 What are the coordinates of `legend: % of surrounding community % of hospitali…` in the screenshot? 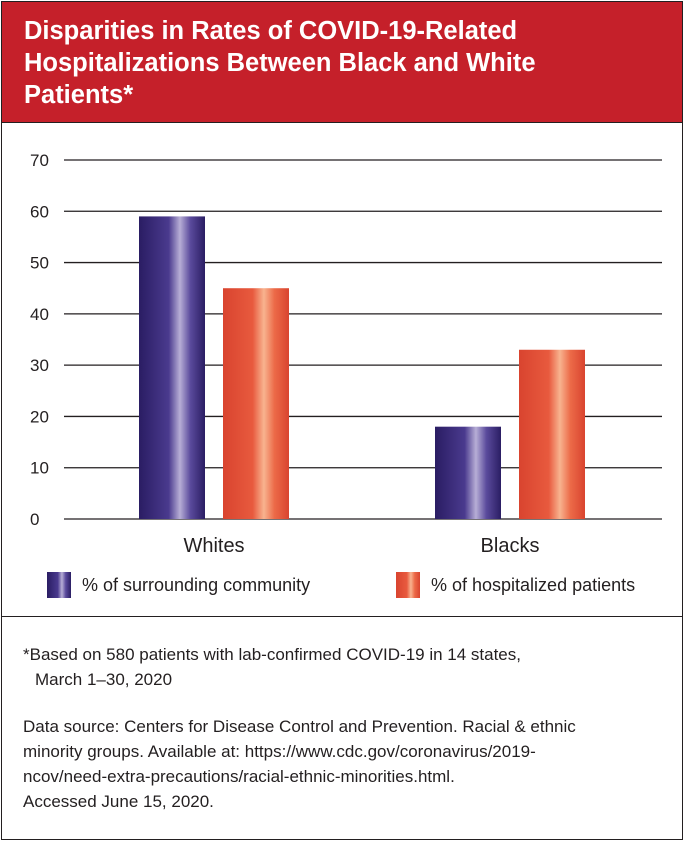 It's located at (341, 585).